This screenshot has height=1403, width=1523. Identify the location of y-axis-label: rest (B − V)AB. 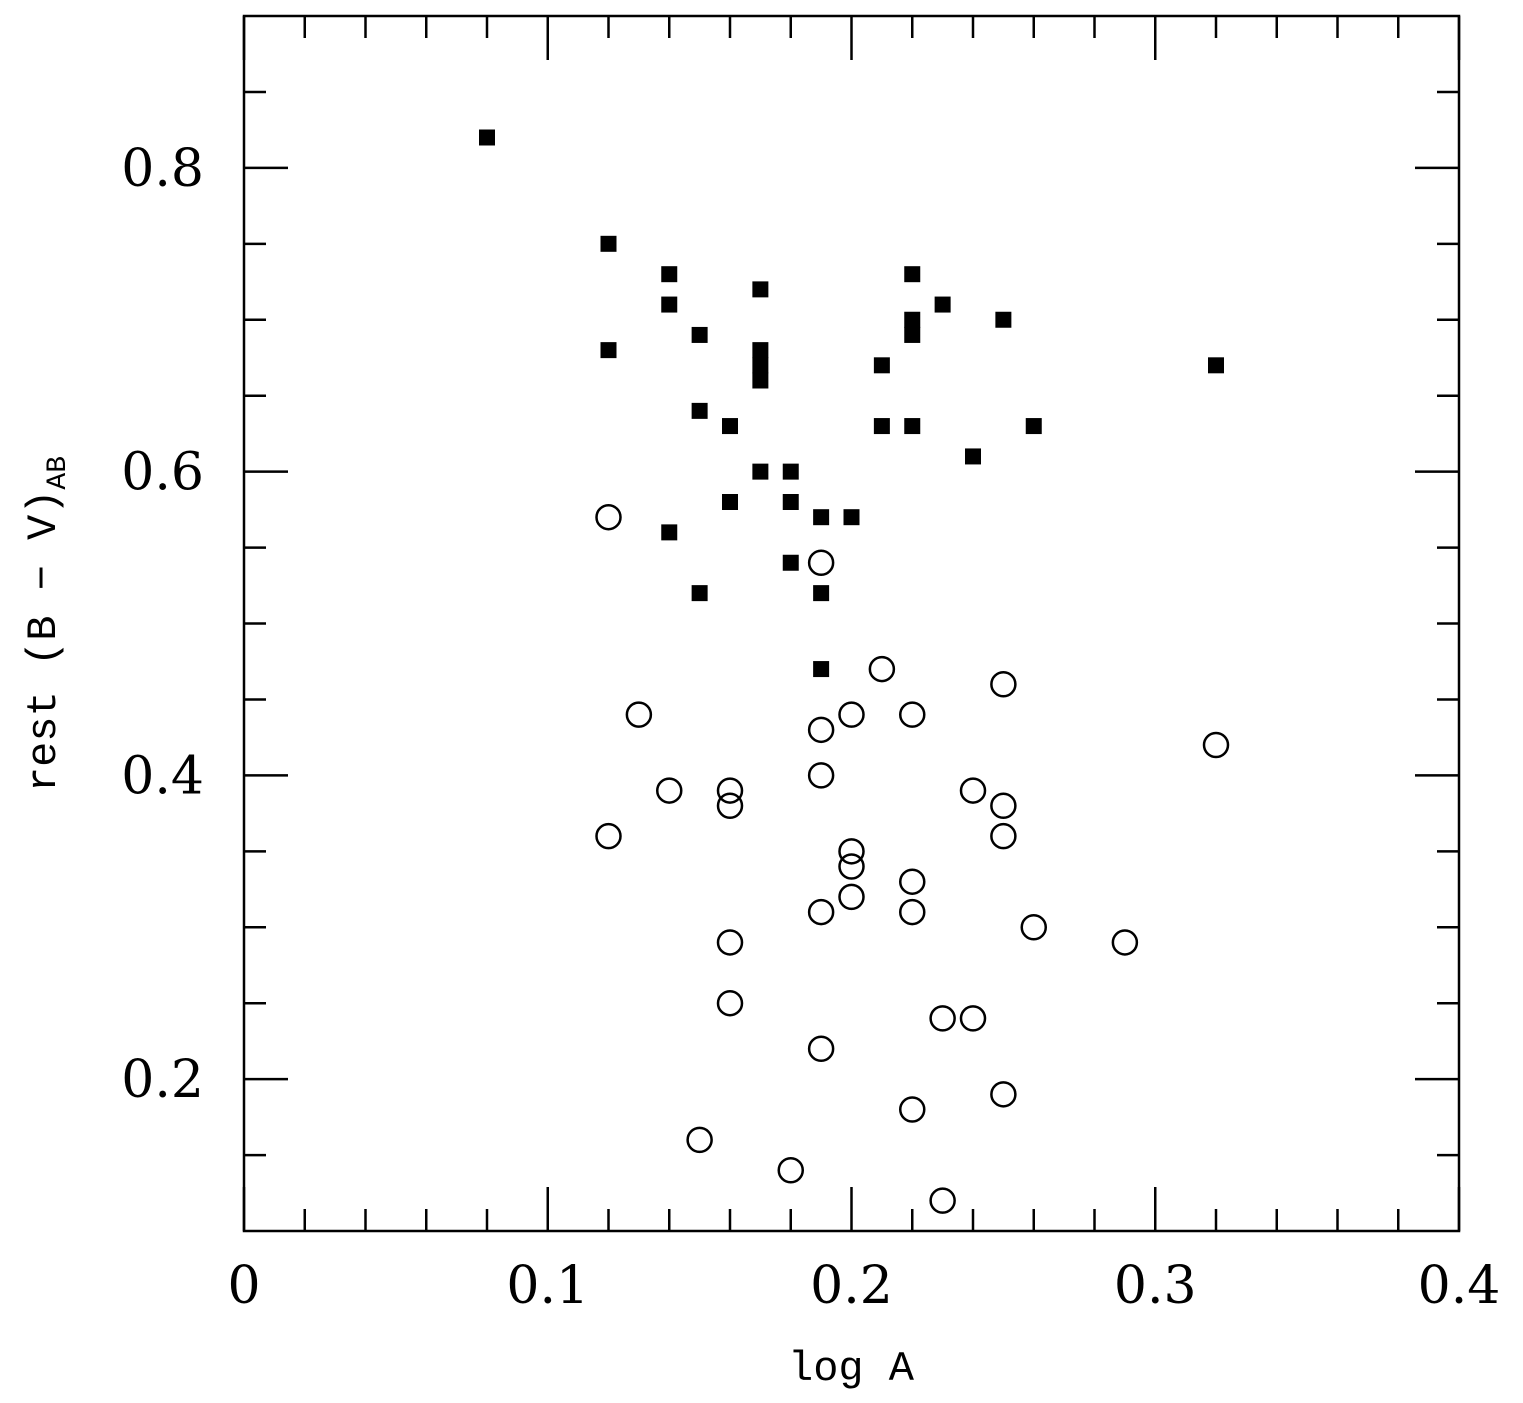
(47, 624).